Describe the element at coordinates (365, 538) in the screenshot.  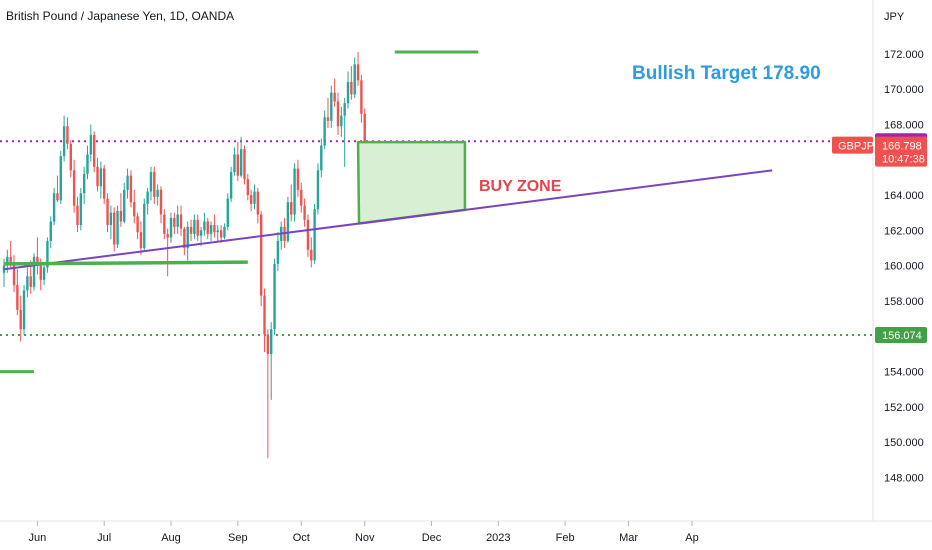
I see `time-tick-label: Nov` at that location.